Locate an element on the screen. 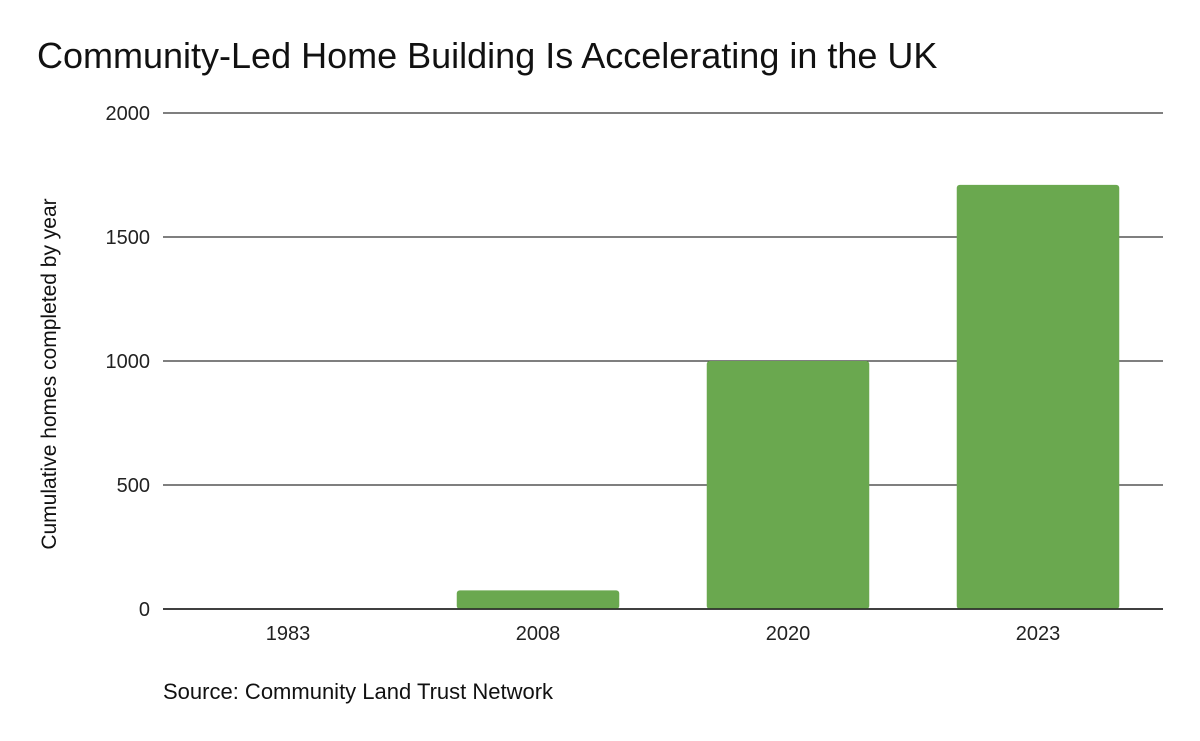 The width and height of the screenshot is (1200, 741). y-tick-label: 1000 is located at coordinates (128, 362).